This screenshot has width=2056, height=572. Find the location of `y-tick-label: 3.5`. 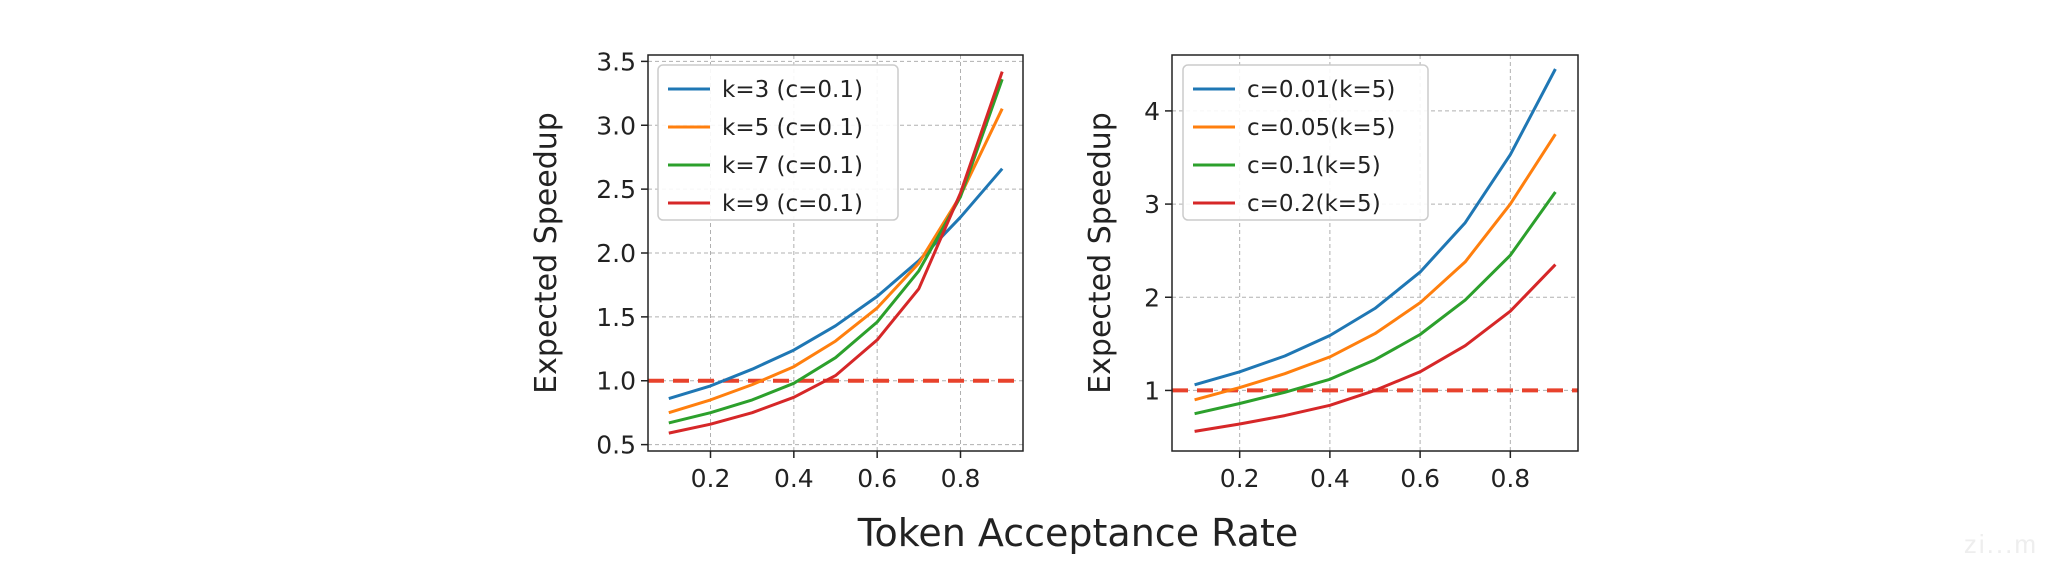

y-tick-label: 3.5 is located at coordinates (616, 61).